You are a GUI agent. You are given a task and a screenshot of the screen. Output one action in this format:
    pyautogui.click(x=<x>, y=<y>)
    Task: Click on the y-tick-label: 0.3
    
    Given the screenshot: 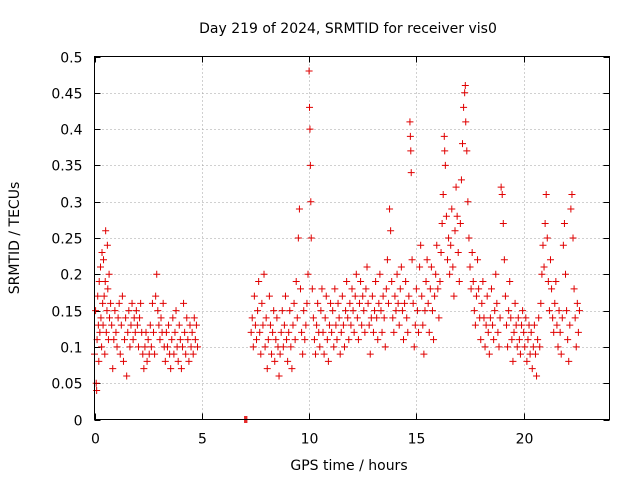 What is the action you would take?
    pyautogui.click(x=71, y=204)
    